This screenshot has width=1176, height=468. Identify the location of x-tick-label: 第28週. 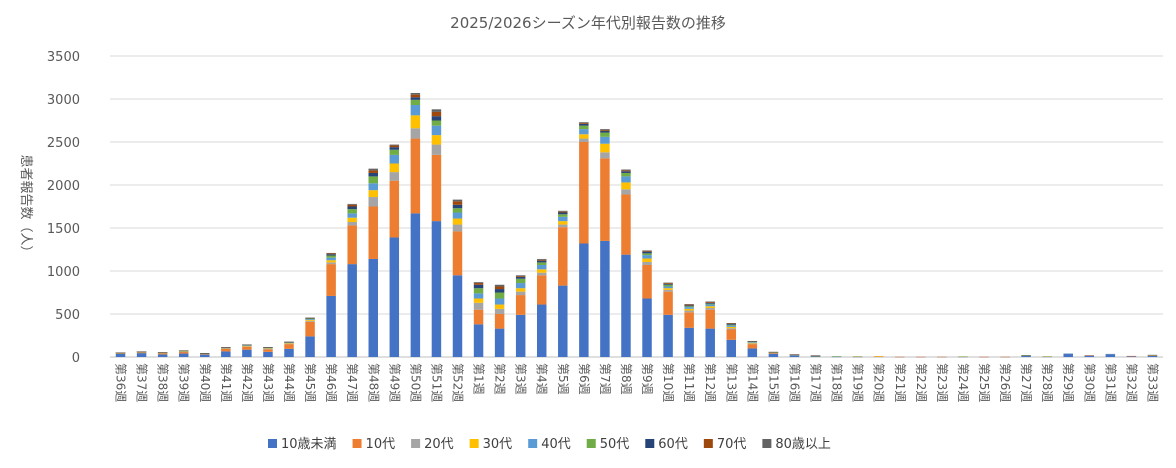
(1047, 382).